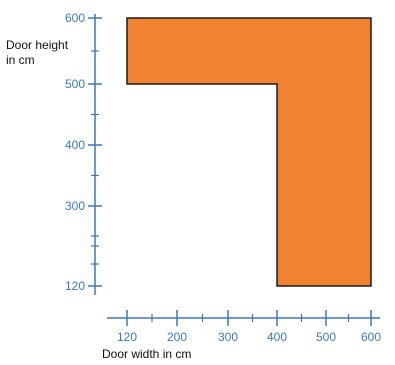 This screenshot has height=365, width=395. What do you see at coordinates (127, 337) in the screenshot?
I see `x-tick-label: 120` at bounding box center [127, 337].